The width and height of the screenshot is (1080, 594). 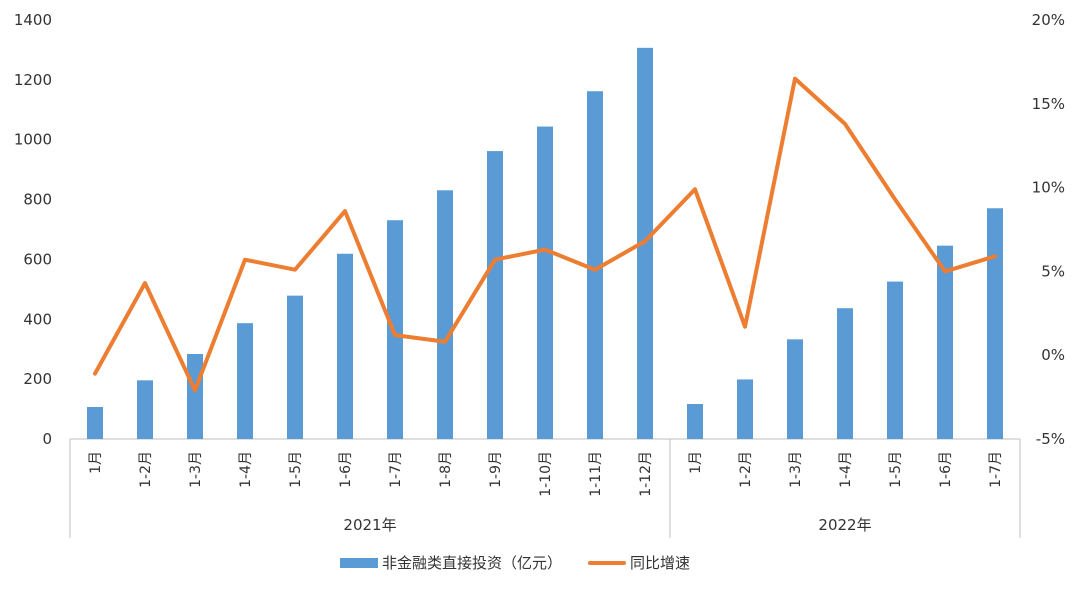 What do you see at coordinates (607, 562) in the screenshot?
I see `legend-line-swatch` at bounding box center [607, 562].